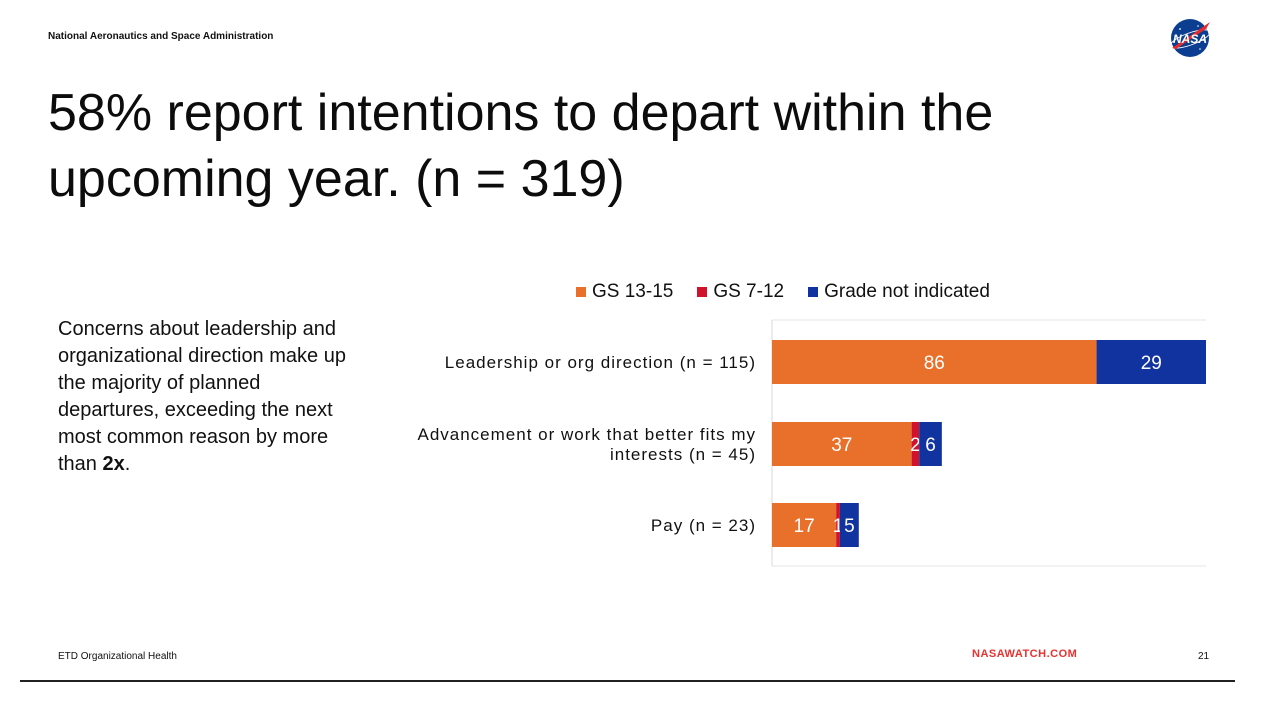 This screenshot has width=1280, height=720. What do you see at coordinates (907, 291) in the screenshot?
I see `legend-label: Grade not indicated` at bounding box center [907, 291].